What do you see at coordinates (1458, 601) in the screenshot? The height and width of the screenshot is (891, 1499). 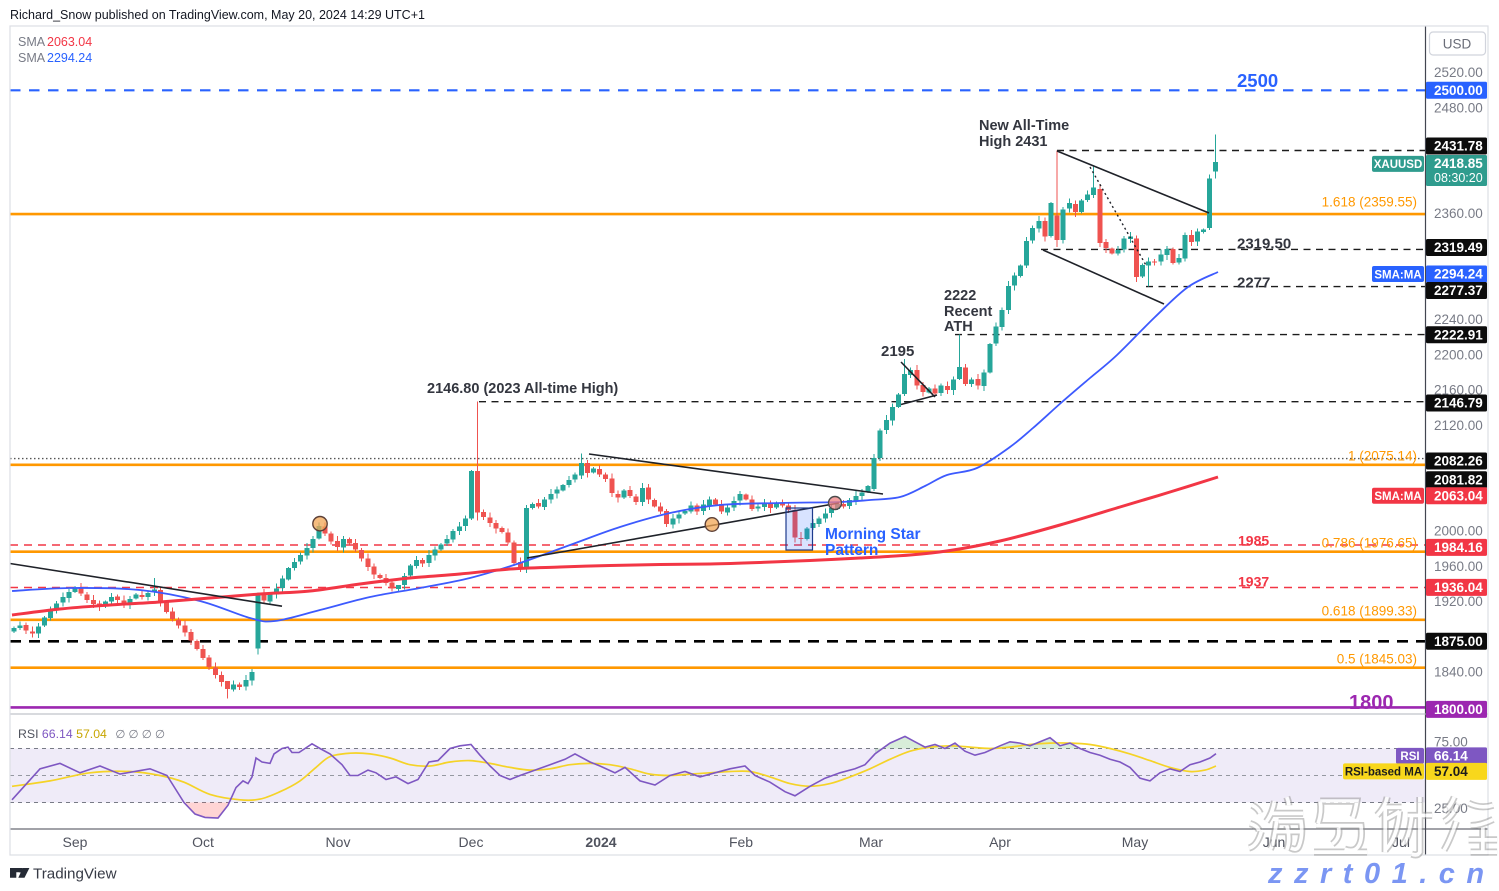 I see `svg-text: 1920.00` at bounding box center [1458, 601].